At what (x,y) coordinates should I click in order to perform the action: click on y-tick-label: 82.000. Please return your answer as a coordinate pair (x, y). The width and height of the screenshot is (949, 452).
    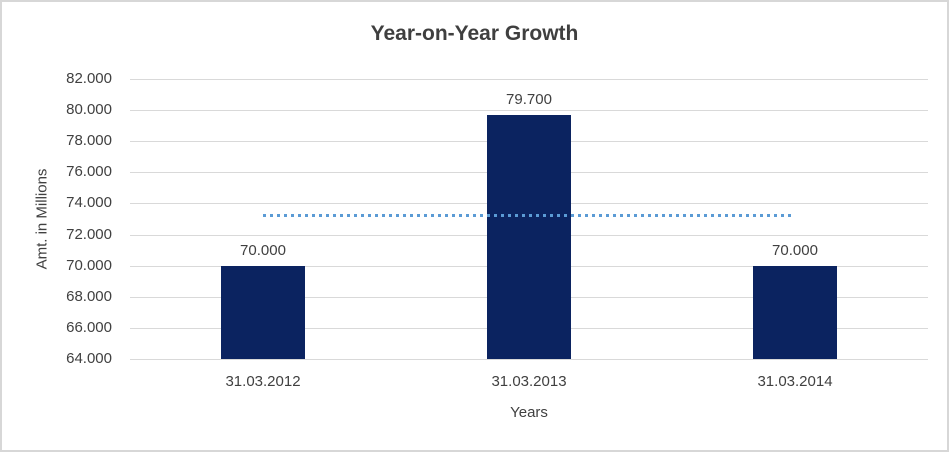
    Looking at the image, I should click on (89, 78).